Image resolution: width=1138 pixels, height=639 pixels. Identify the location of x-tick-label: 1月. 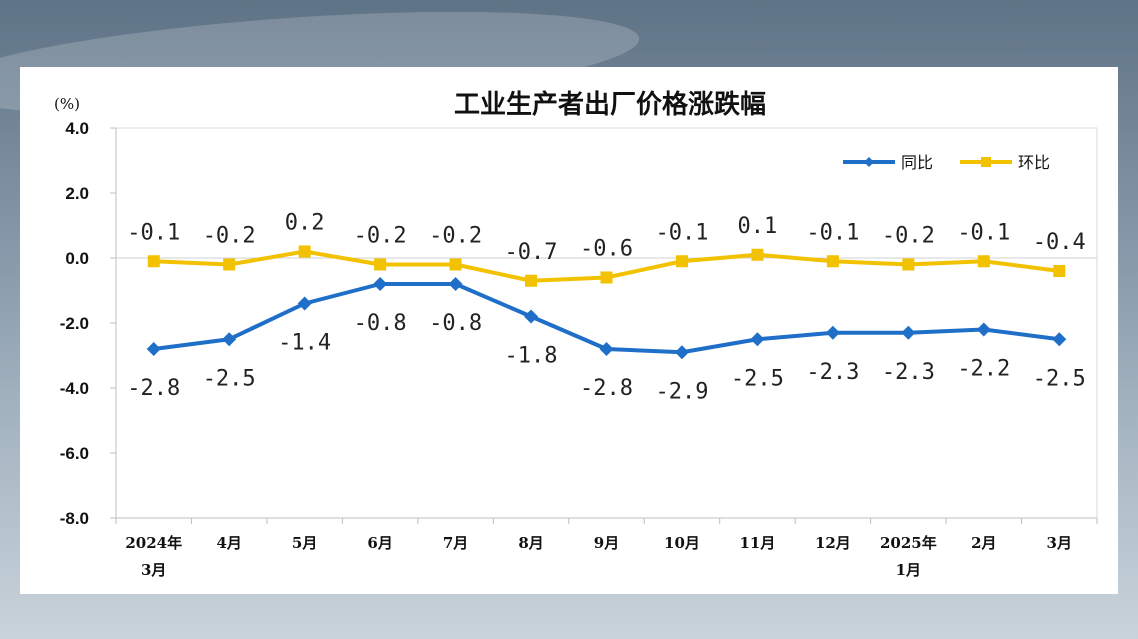
(908, 570).